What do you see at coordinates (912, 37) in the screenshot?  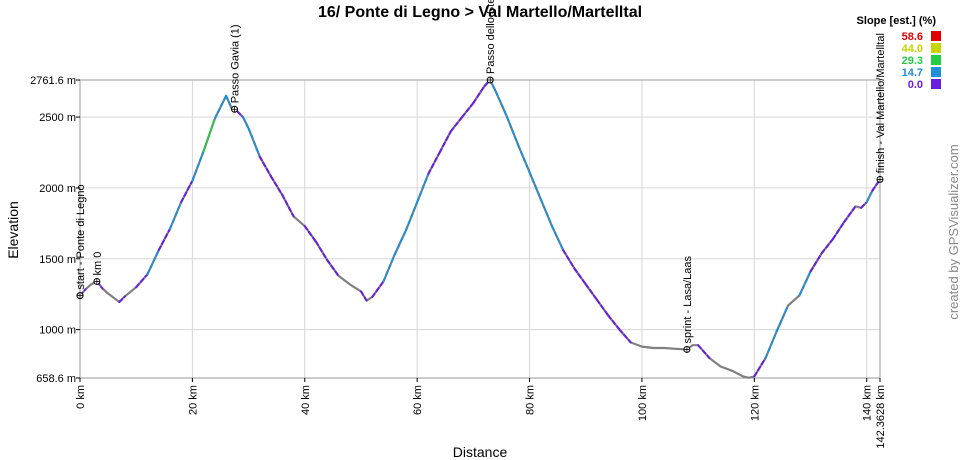 I see `legend-value: 58.6` at bounding box center [912, 37].